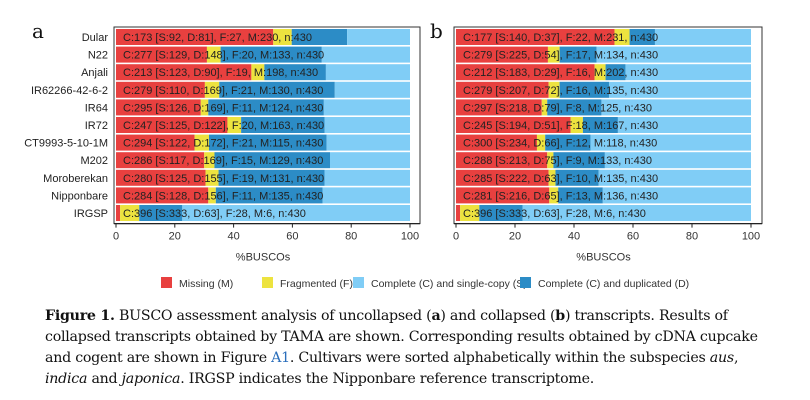  What do you see at coordinates (214, 214) in the screenshot?
I see `bar-data-label: C:396 [S:333, D:63], F:28, M:6, n:430` at bounding box center [214, 214].